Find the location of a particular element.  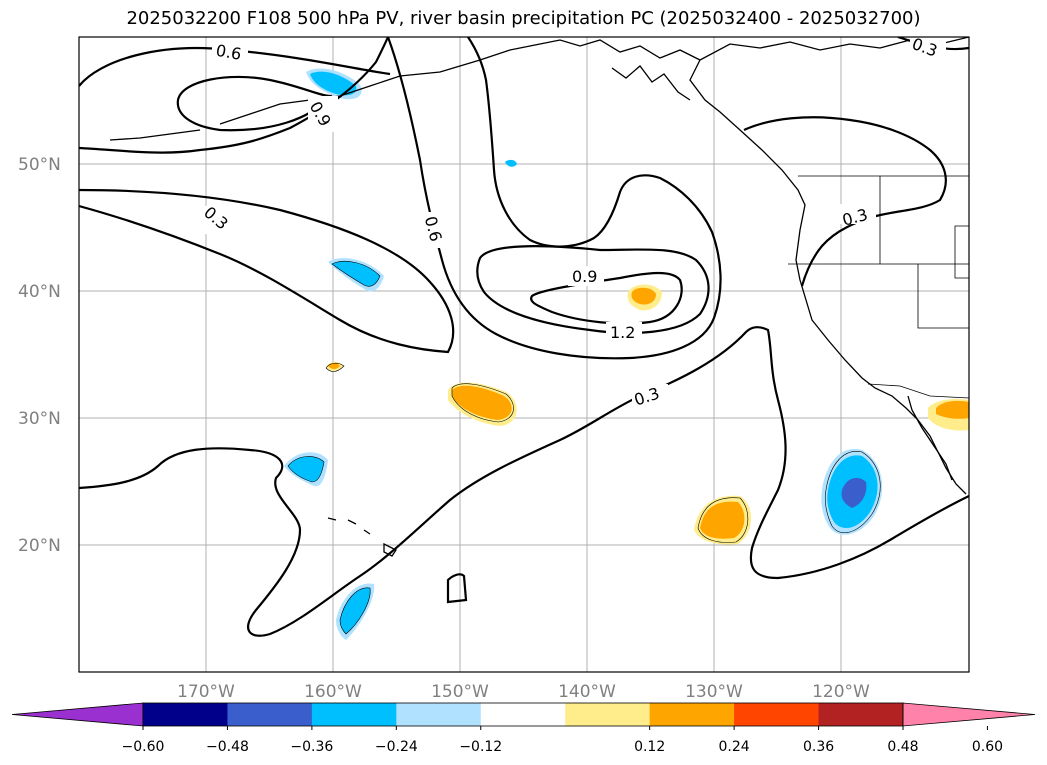

contour-label-0-6-a: 0.6 is located at coordinates (228, 52).